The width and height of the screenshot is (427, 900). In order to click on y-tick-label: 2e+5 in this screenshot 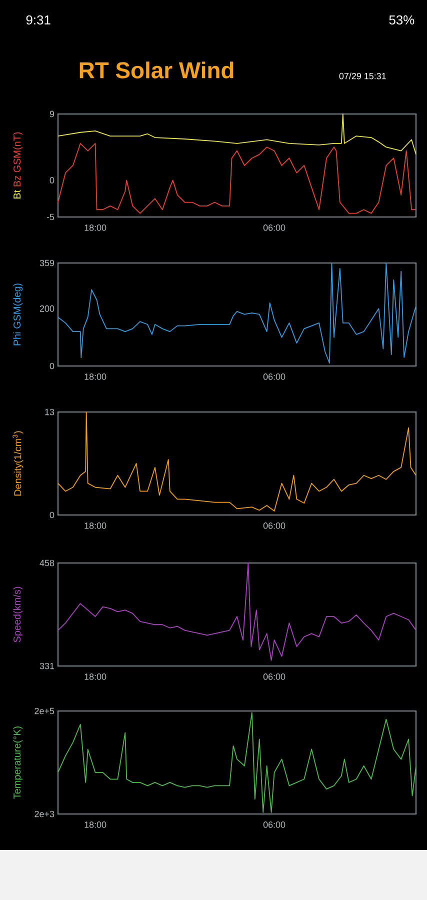, I will do `click(44, 711)`.